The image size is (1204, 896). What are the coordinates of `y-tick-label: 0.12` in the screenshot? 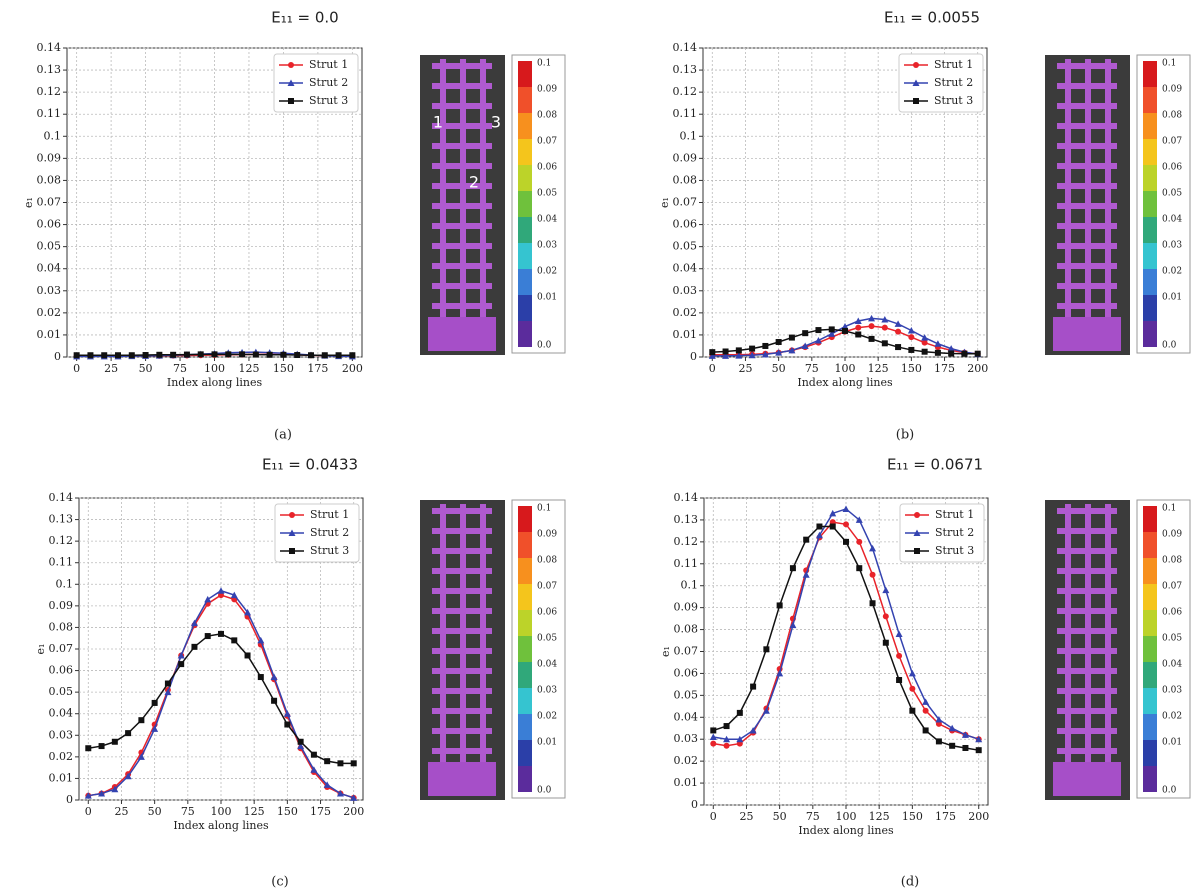 It's located at (686, 541).